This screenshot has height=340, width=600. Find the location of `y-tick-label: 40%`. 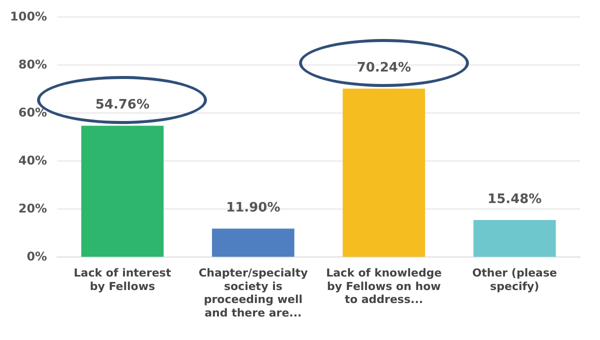

y-tick-label: 40% is located at coordinates (33, 160).